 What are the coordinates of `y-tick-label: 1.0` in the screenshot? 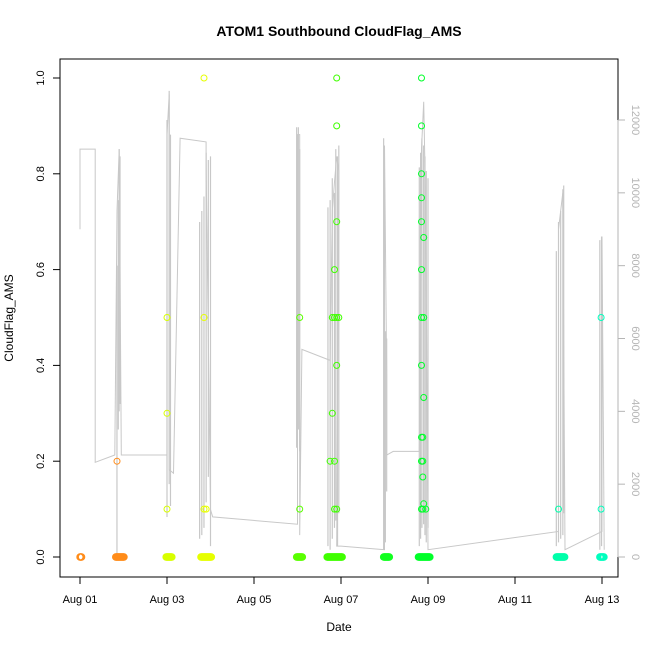 It's located at (41, 77).